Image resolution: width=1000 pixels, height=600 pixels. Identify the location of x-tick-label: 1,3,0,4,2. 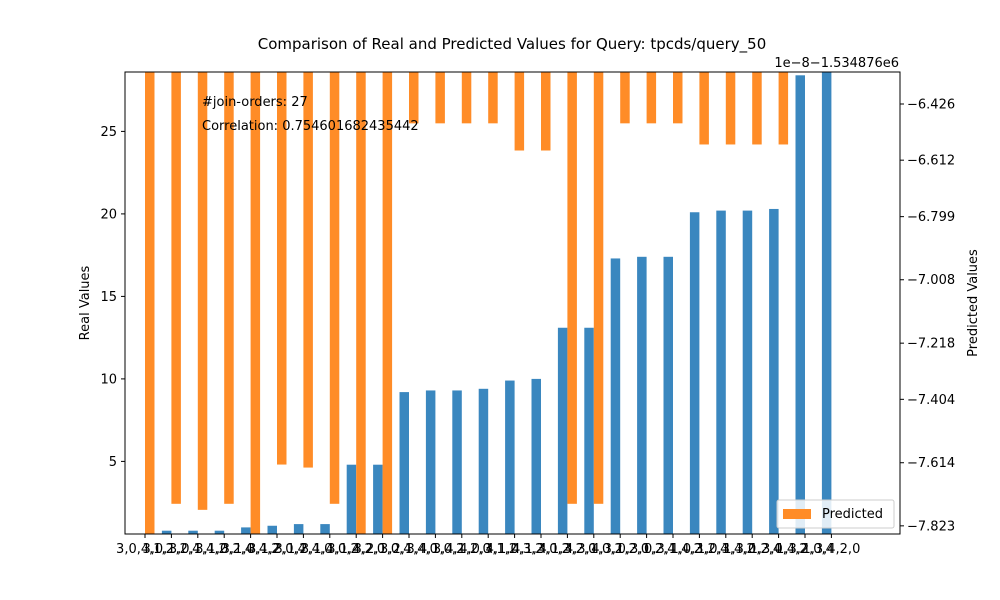
(779, 549).